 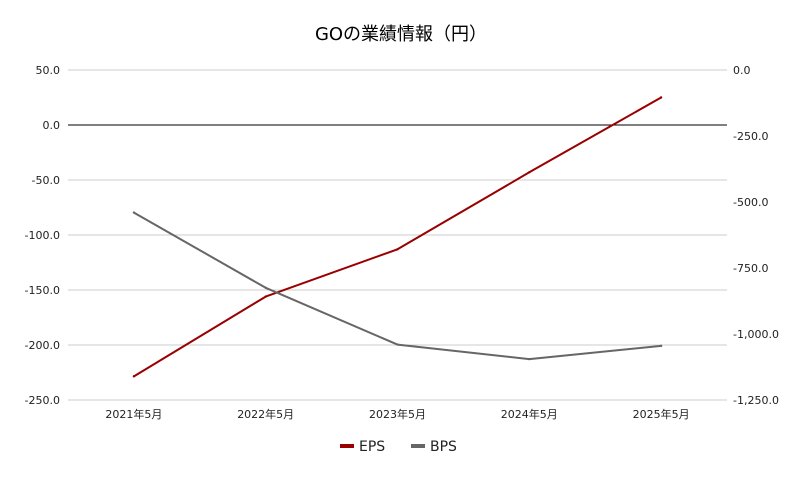 What do you see at coordinates (48, 70) in the screenshot?
I see `left-tick-label: 50.0` at bounding box center [48, 70].